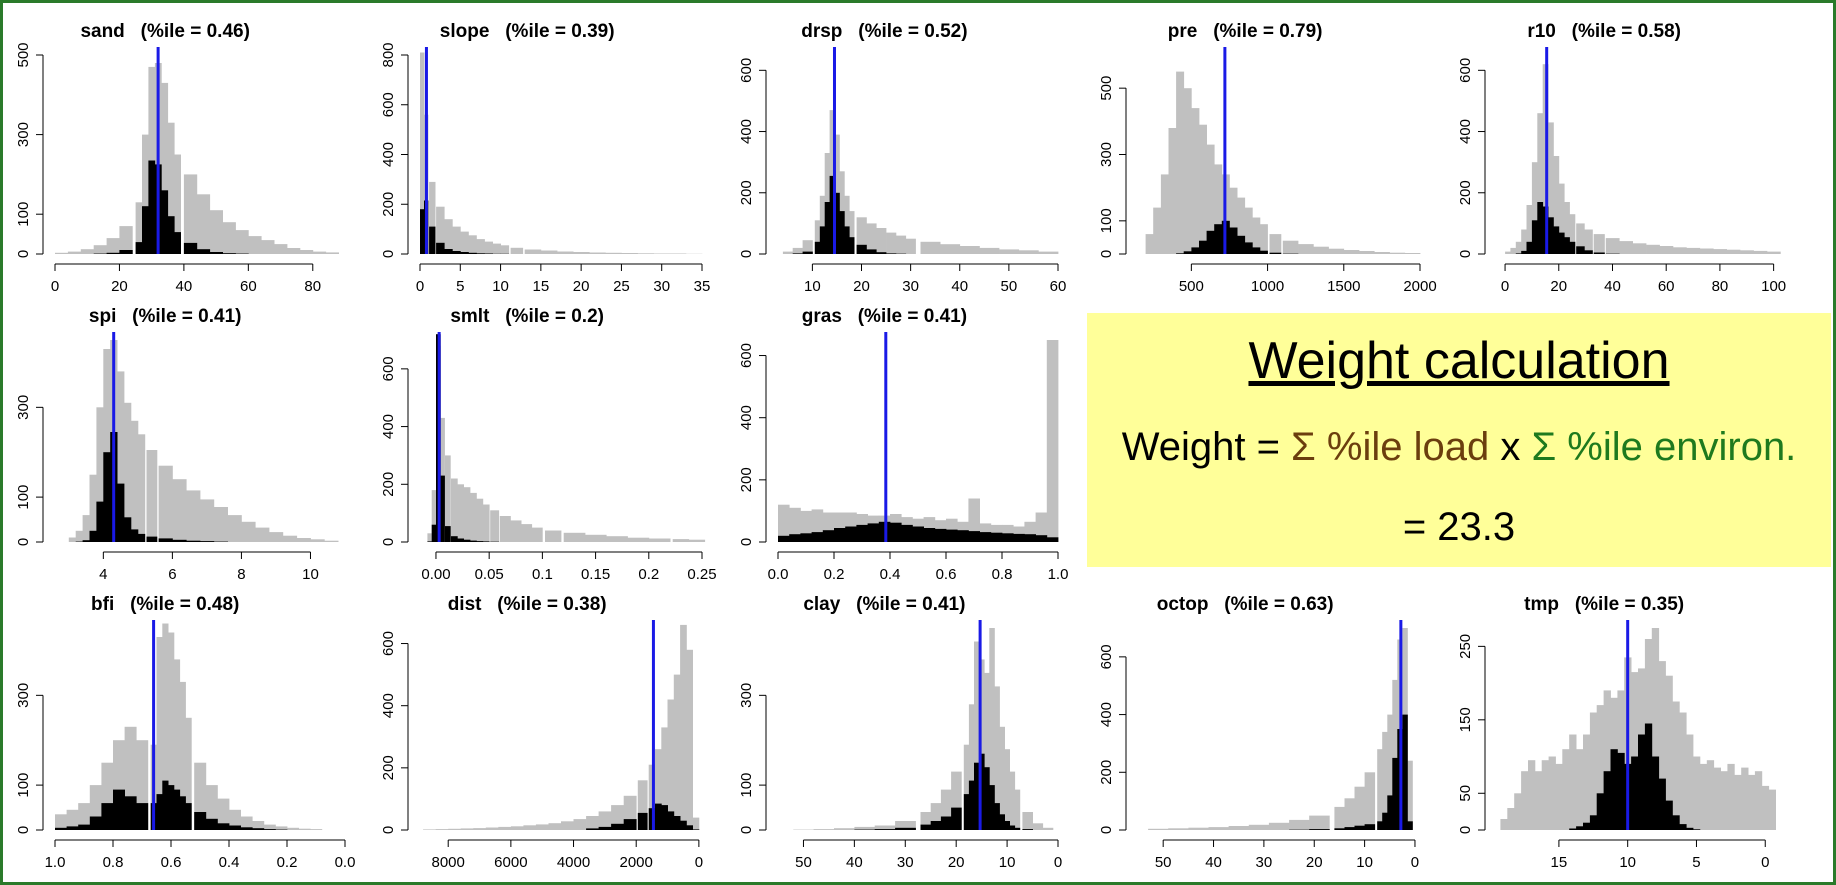 This screenshot has height=885, width=1836. What do you see at coordinates (1264, 862) in the screenshot?
I see `x-tick-label: 30` at bounding box center [1264, 862].